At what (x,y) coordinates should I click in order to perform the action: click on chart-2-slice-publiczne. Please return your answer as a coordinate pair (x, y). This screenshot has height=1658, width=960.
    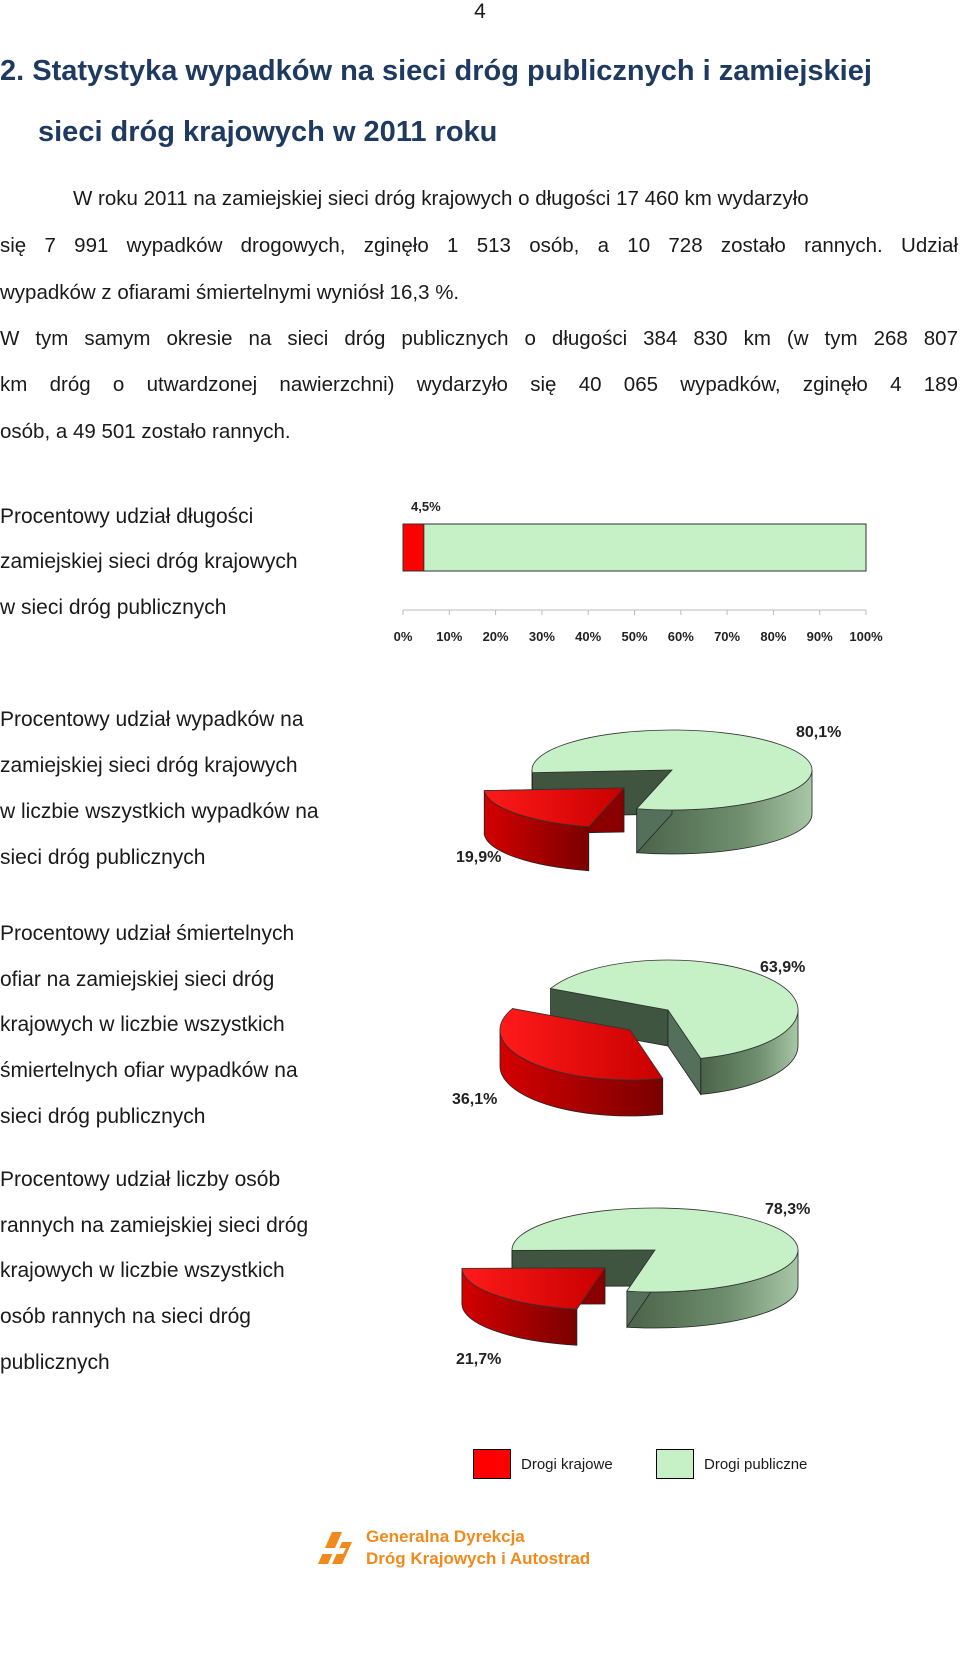
    Looking at the image, I should click on (672, 770).